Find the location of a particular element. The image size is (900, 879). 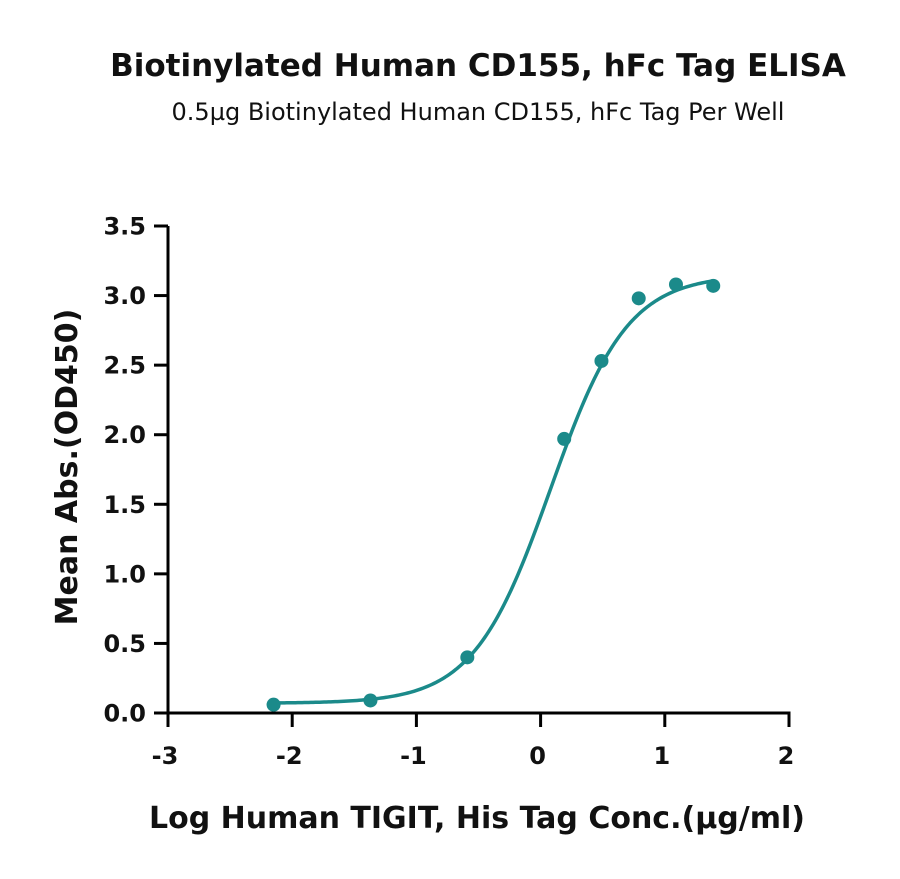

chart-title: Biotinylated Human CD155, hFc Tag ELISA is located at coordinates (478, 66).